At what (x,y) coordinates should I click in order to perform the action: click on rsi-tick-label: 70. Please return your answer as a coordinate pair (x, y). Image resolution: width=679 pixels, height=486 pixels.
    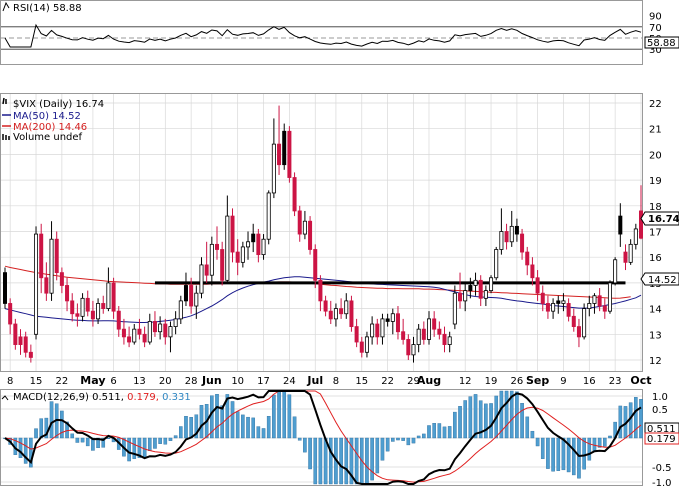
    Looking at the image, I should click on (655, 28).